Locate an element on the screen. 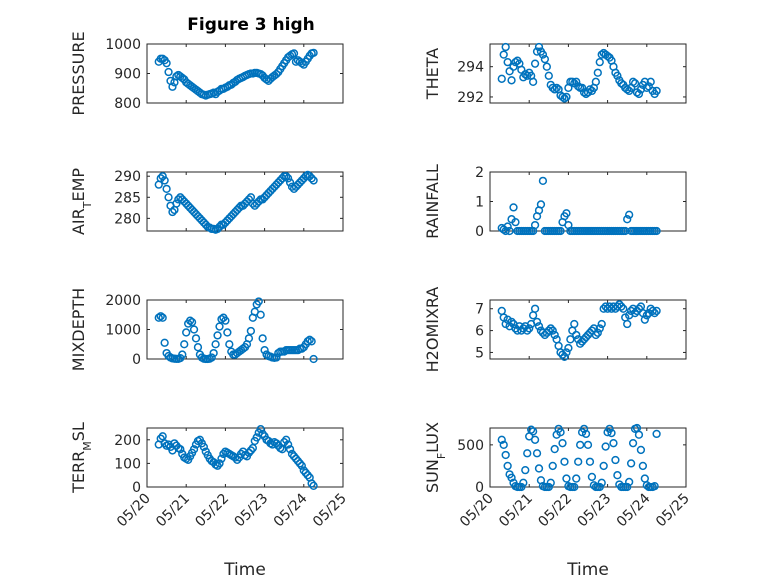 The height and width of the screenshot is (583, 778). x-tick-label: 05/23 is located at coordinates (595, 511).